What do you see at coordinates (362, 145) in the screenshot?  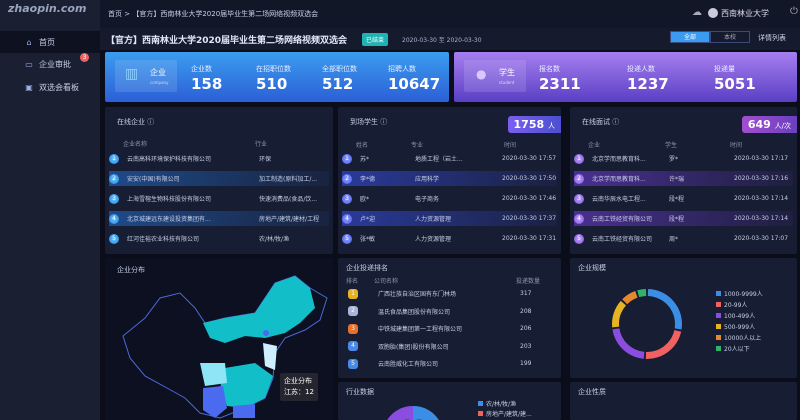 I see `column-header: 姓名` at bounding box center [362, 145].